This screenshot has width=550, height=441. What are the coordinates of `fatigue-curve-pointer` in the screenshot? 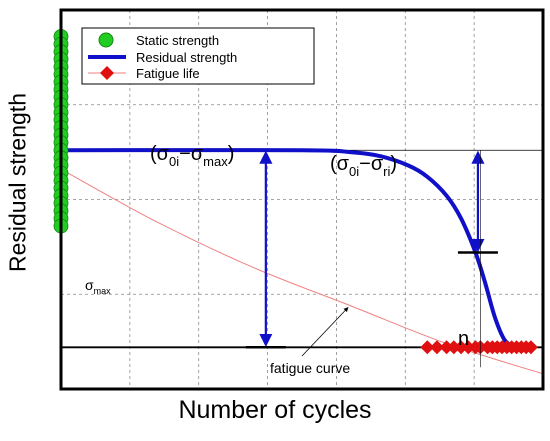 It's located at (325, 332).